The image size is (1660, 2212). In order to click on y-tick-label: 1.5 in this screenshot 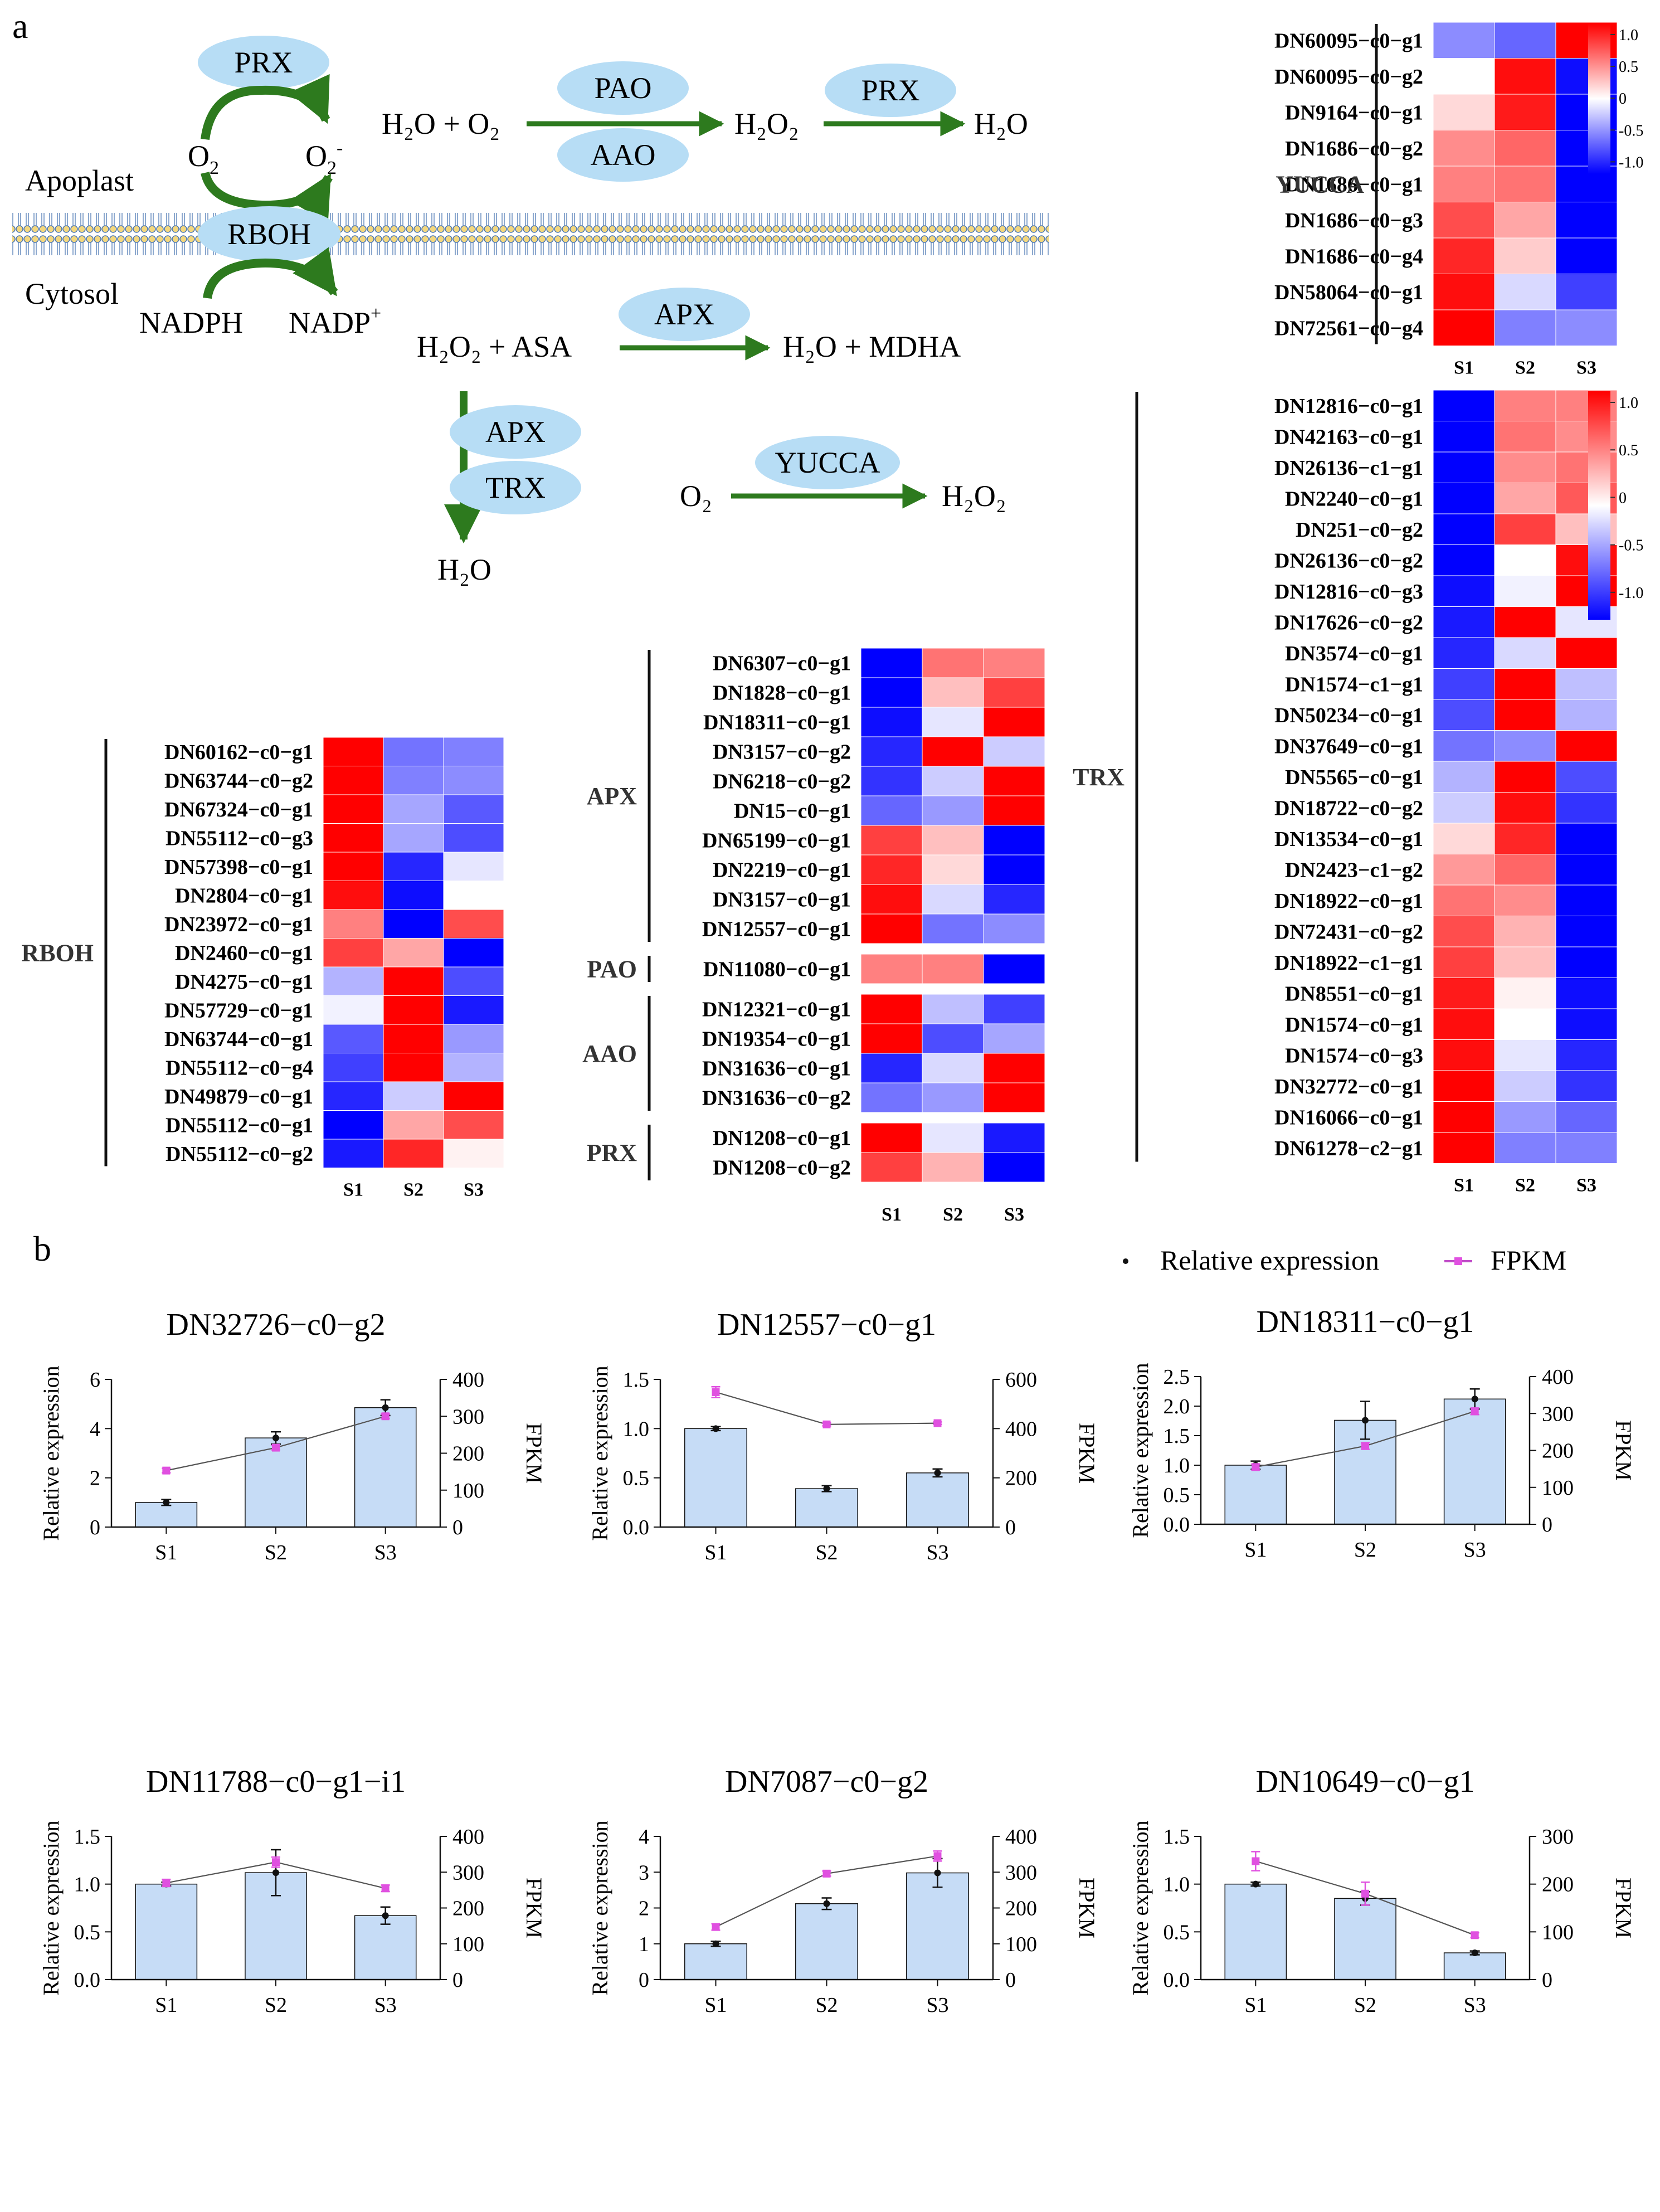, I will do `click(636, 1380)`.